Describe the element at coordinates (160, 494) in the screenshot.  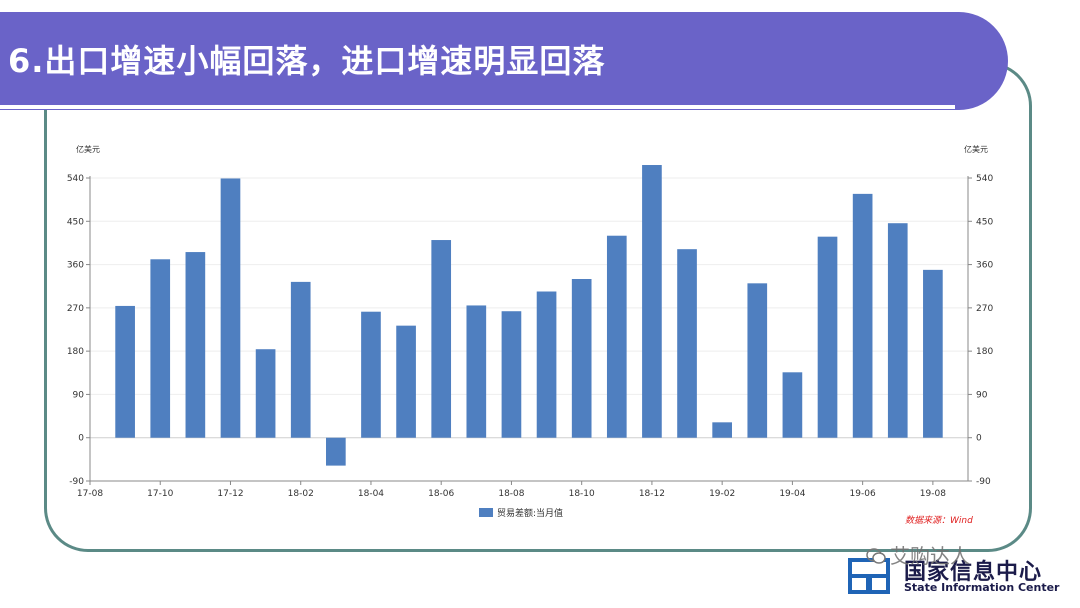
I see `x-tick-label: 17-10` at that location.